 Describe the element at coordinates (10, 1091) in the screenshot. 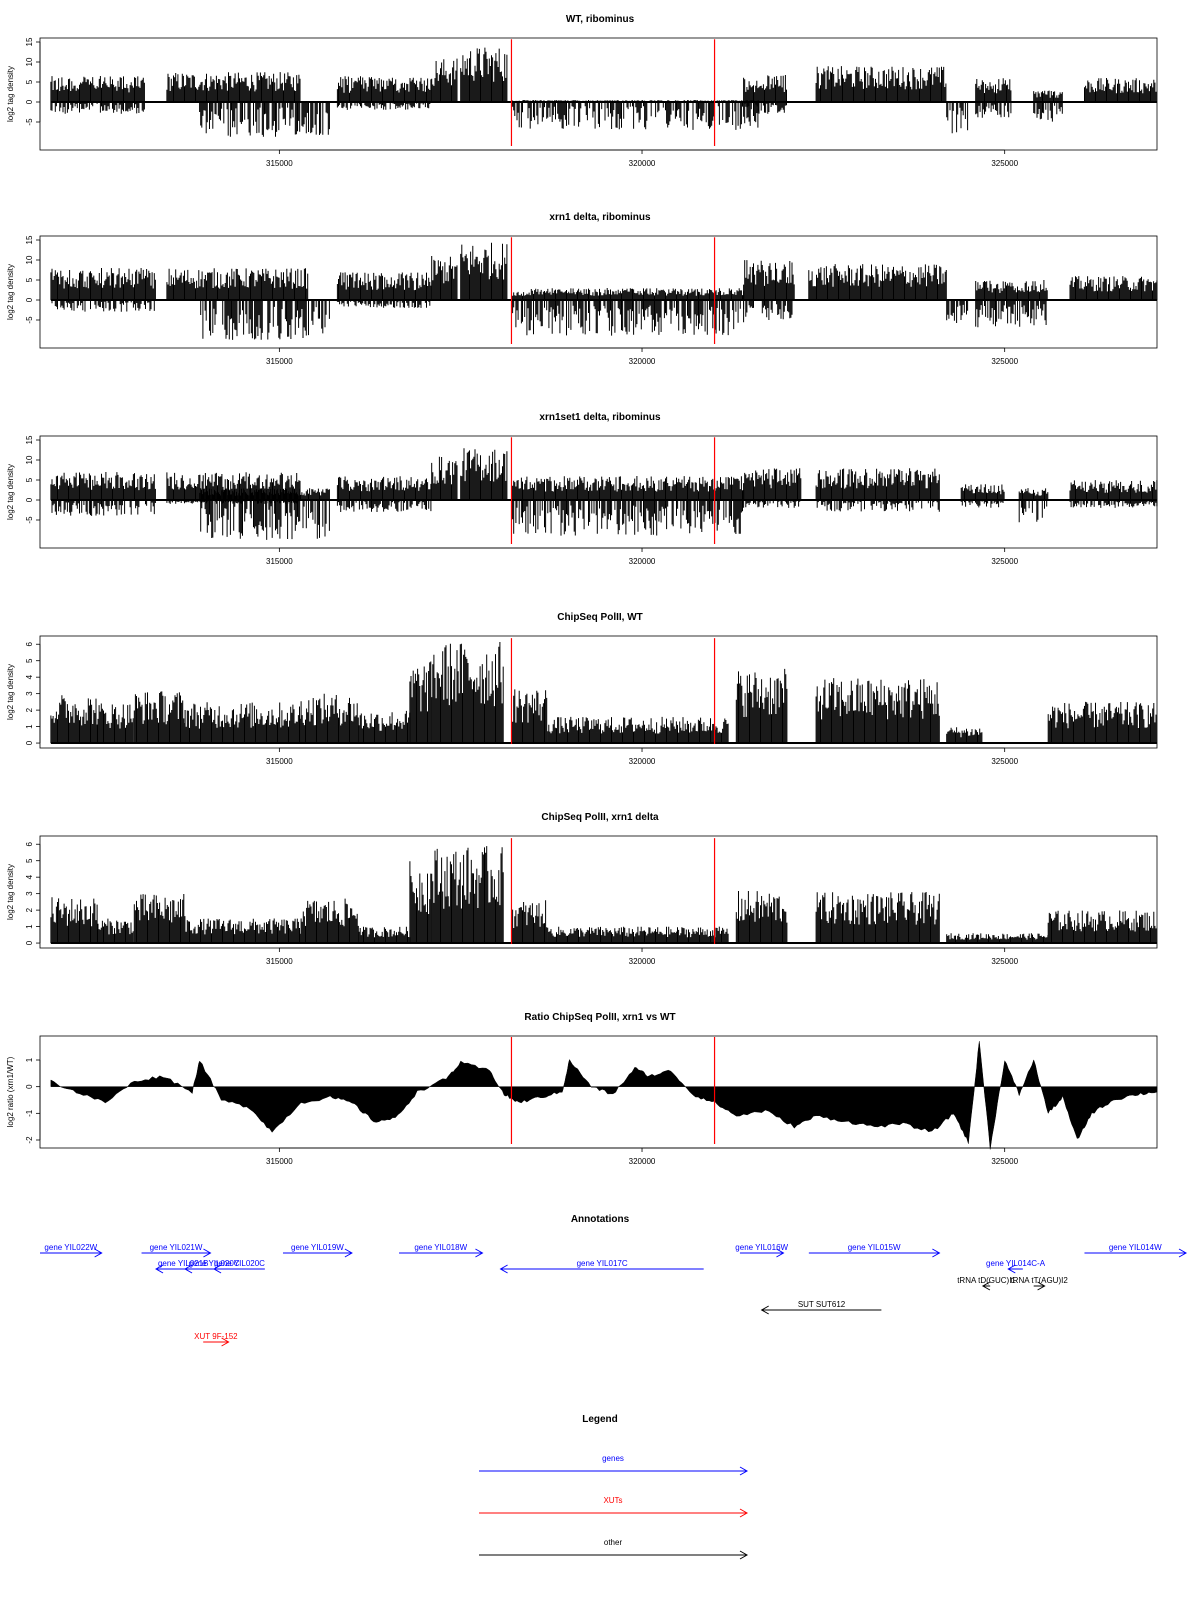

I see `y-axis-label: log2 ratio (xrn1/WT)` at that location.